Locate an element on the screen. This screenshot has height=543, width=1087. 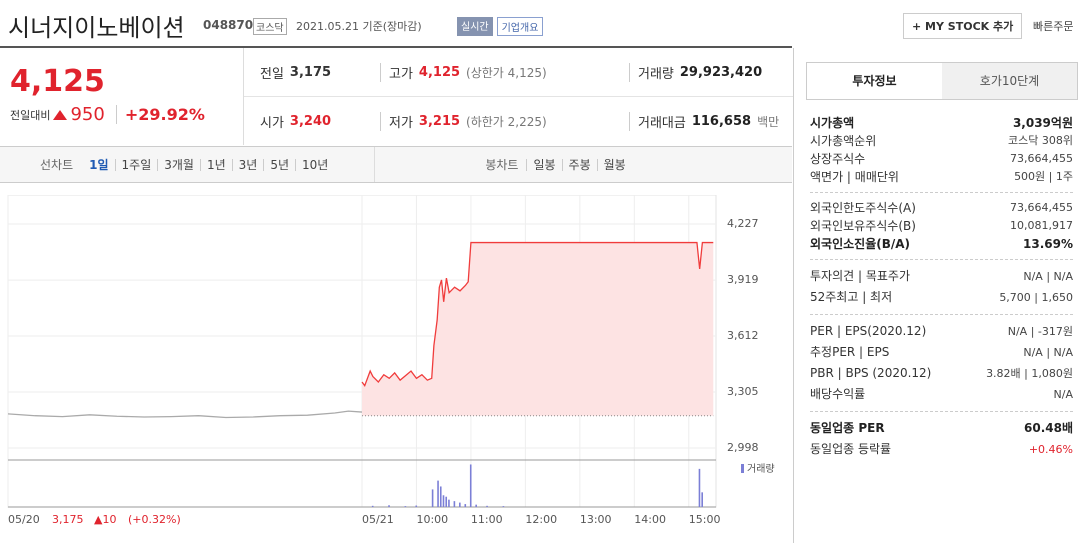
info-value: 500원 | 1주 is located at coordinates (1043, 176).